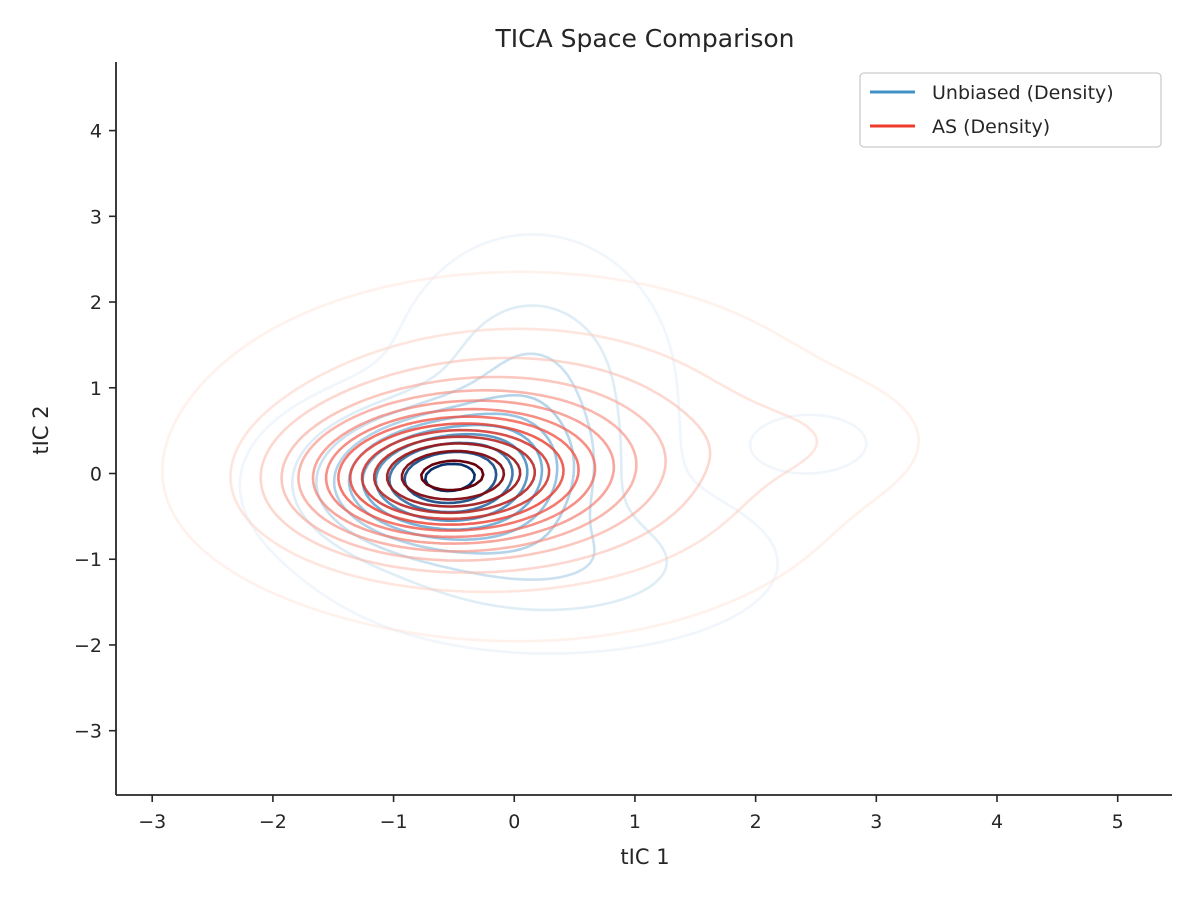  I want to click on x-tick-label: −1, so click(394, 822).